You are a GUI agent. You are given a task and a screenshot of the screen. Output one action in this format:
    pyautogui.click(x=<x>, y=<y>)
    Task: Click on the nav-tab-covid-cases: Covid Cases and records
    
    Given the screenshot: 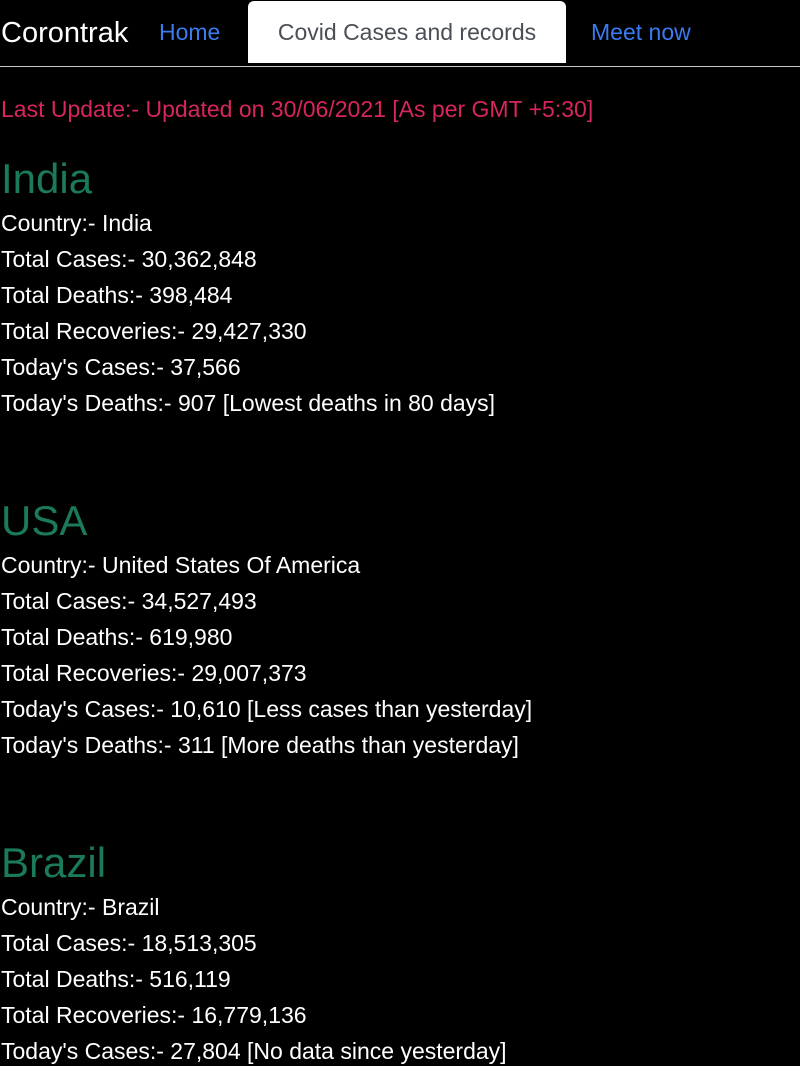 What is the action you would take?
    pyautogui.click(x=407, y=32)
    